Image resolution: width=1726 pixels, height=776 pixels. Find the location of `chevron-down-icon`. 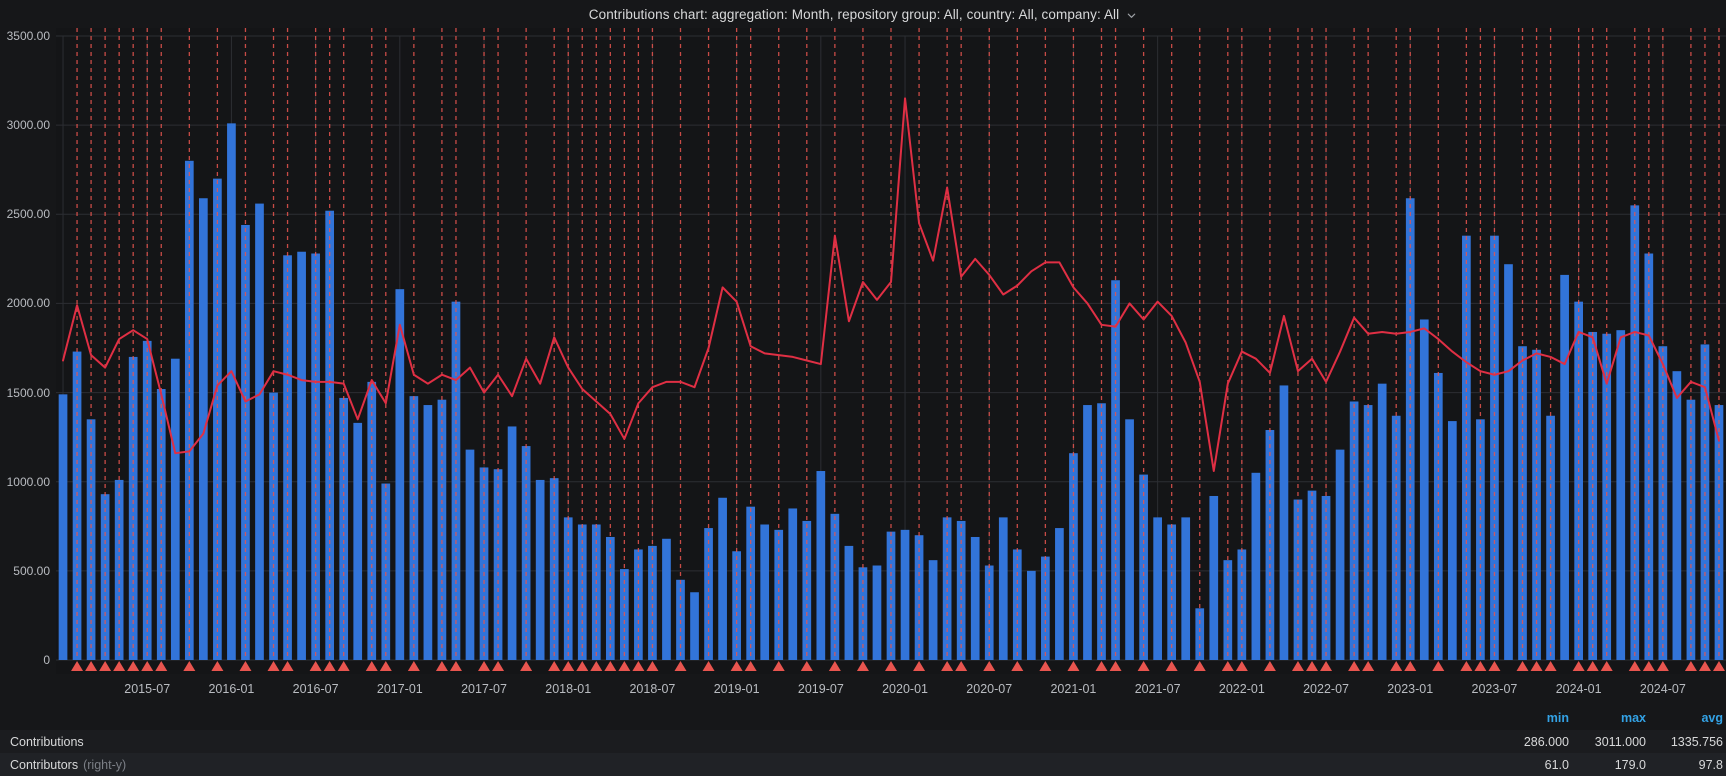

chevron-down-icon is located at coordinates (1131, 15).